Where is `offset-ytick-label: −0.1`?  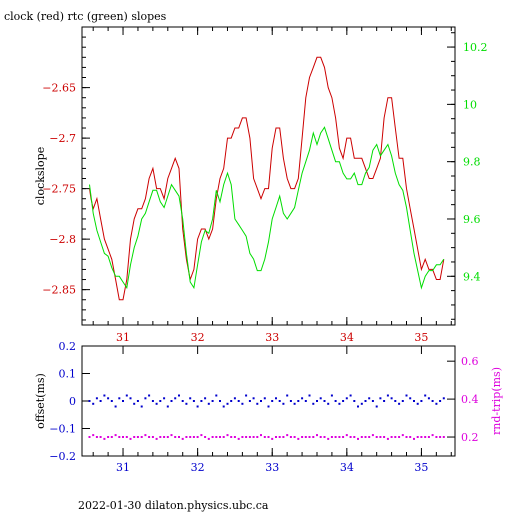 offset-ytick-label: −0.1 is located at coordinates (62, 429).